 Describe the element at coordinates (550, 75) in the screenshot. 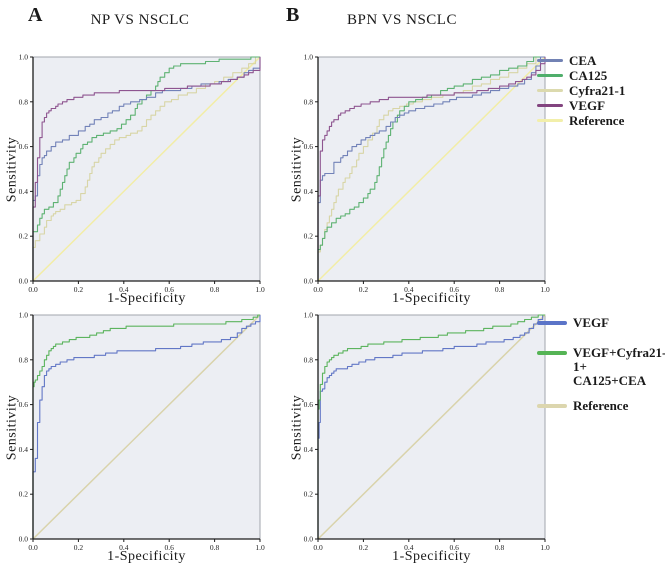

I see `legend-swatch-ca125` at that location.